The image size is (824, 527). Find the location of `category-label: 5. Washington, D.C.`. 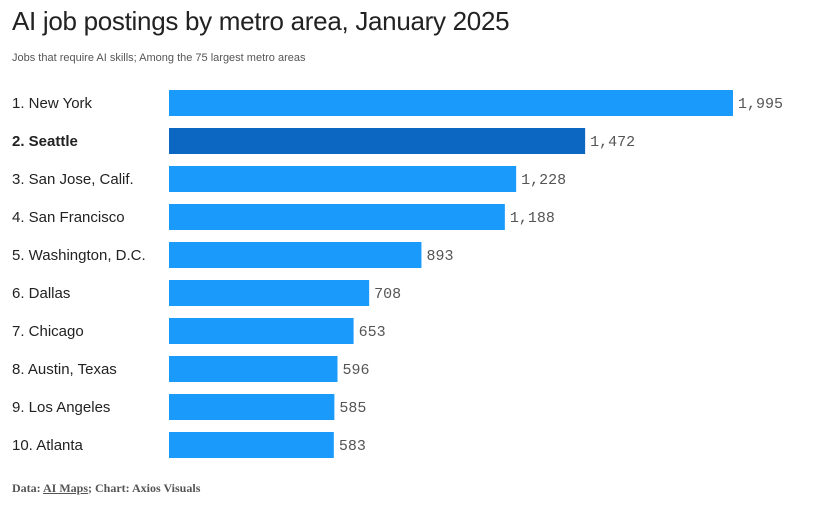

category-label: 5. Washington, D.C. is located at coordinates (79, 255).